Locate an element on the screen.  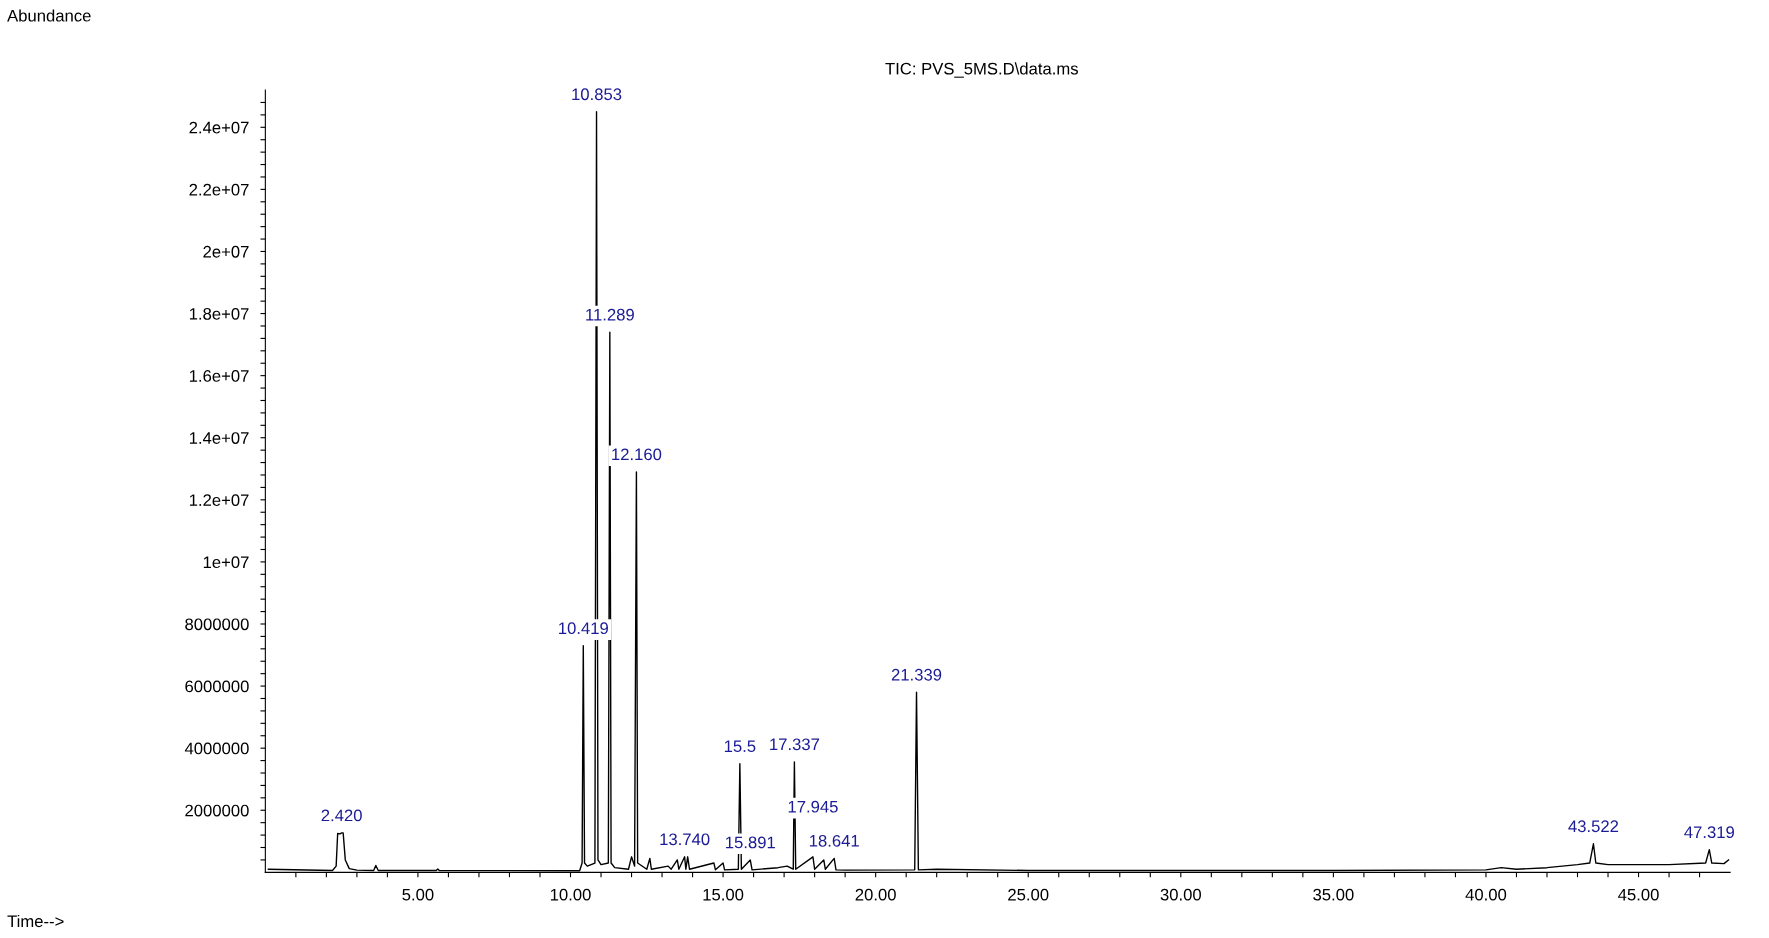
x-tick-label: 15.00 is located at coordinates (723, 894).